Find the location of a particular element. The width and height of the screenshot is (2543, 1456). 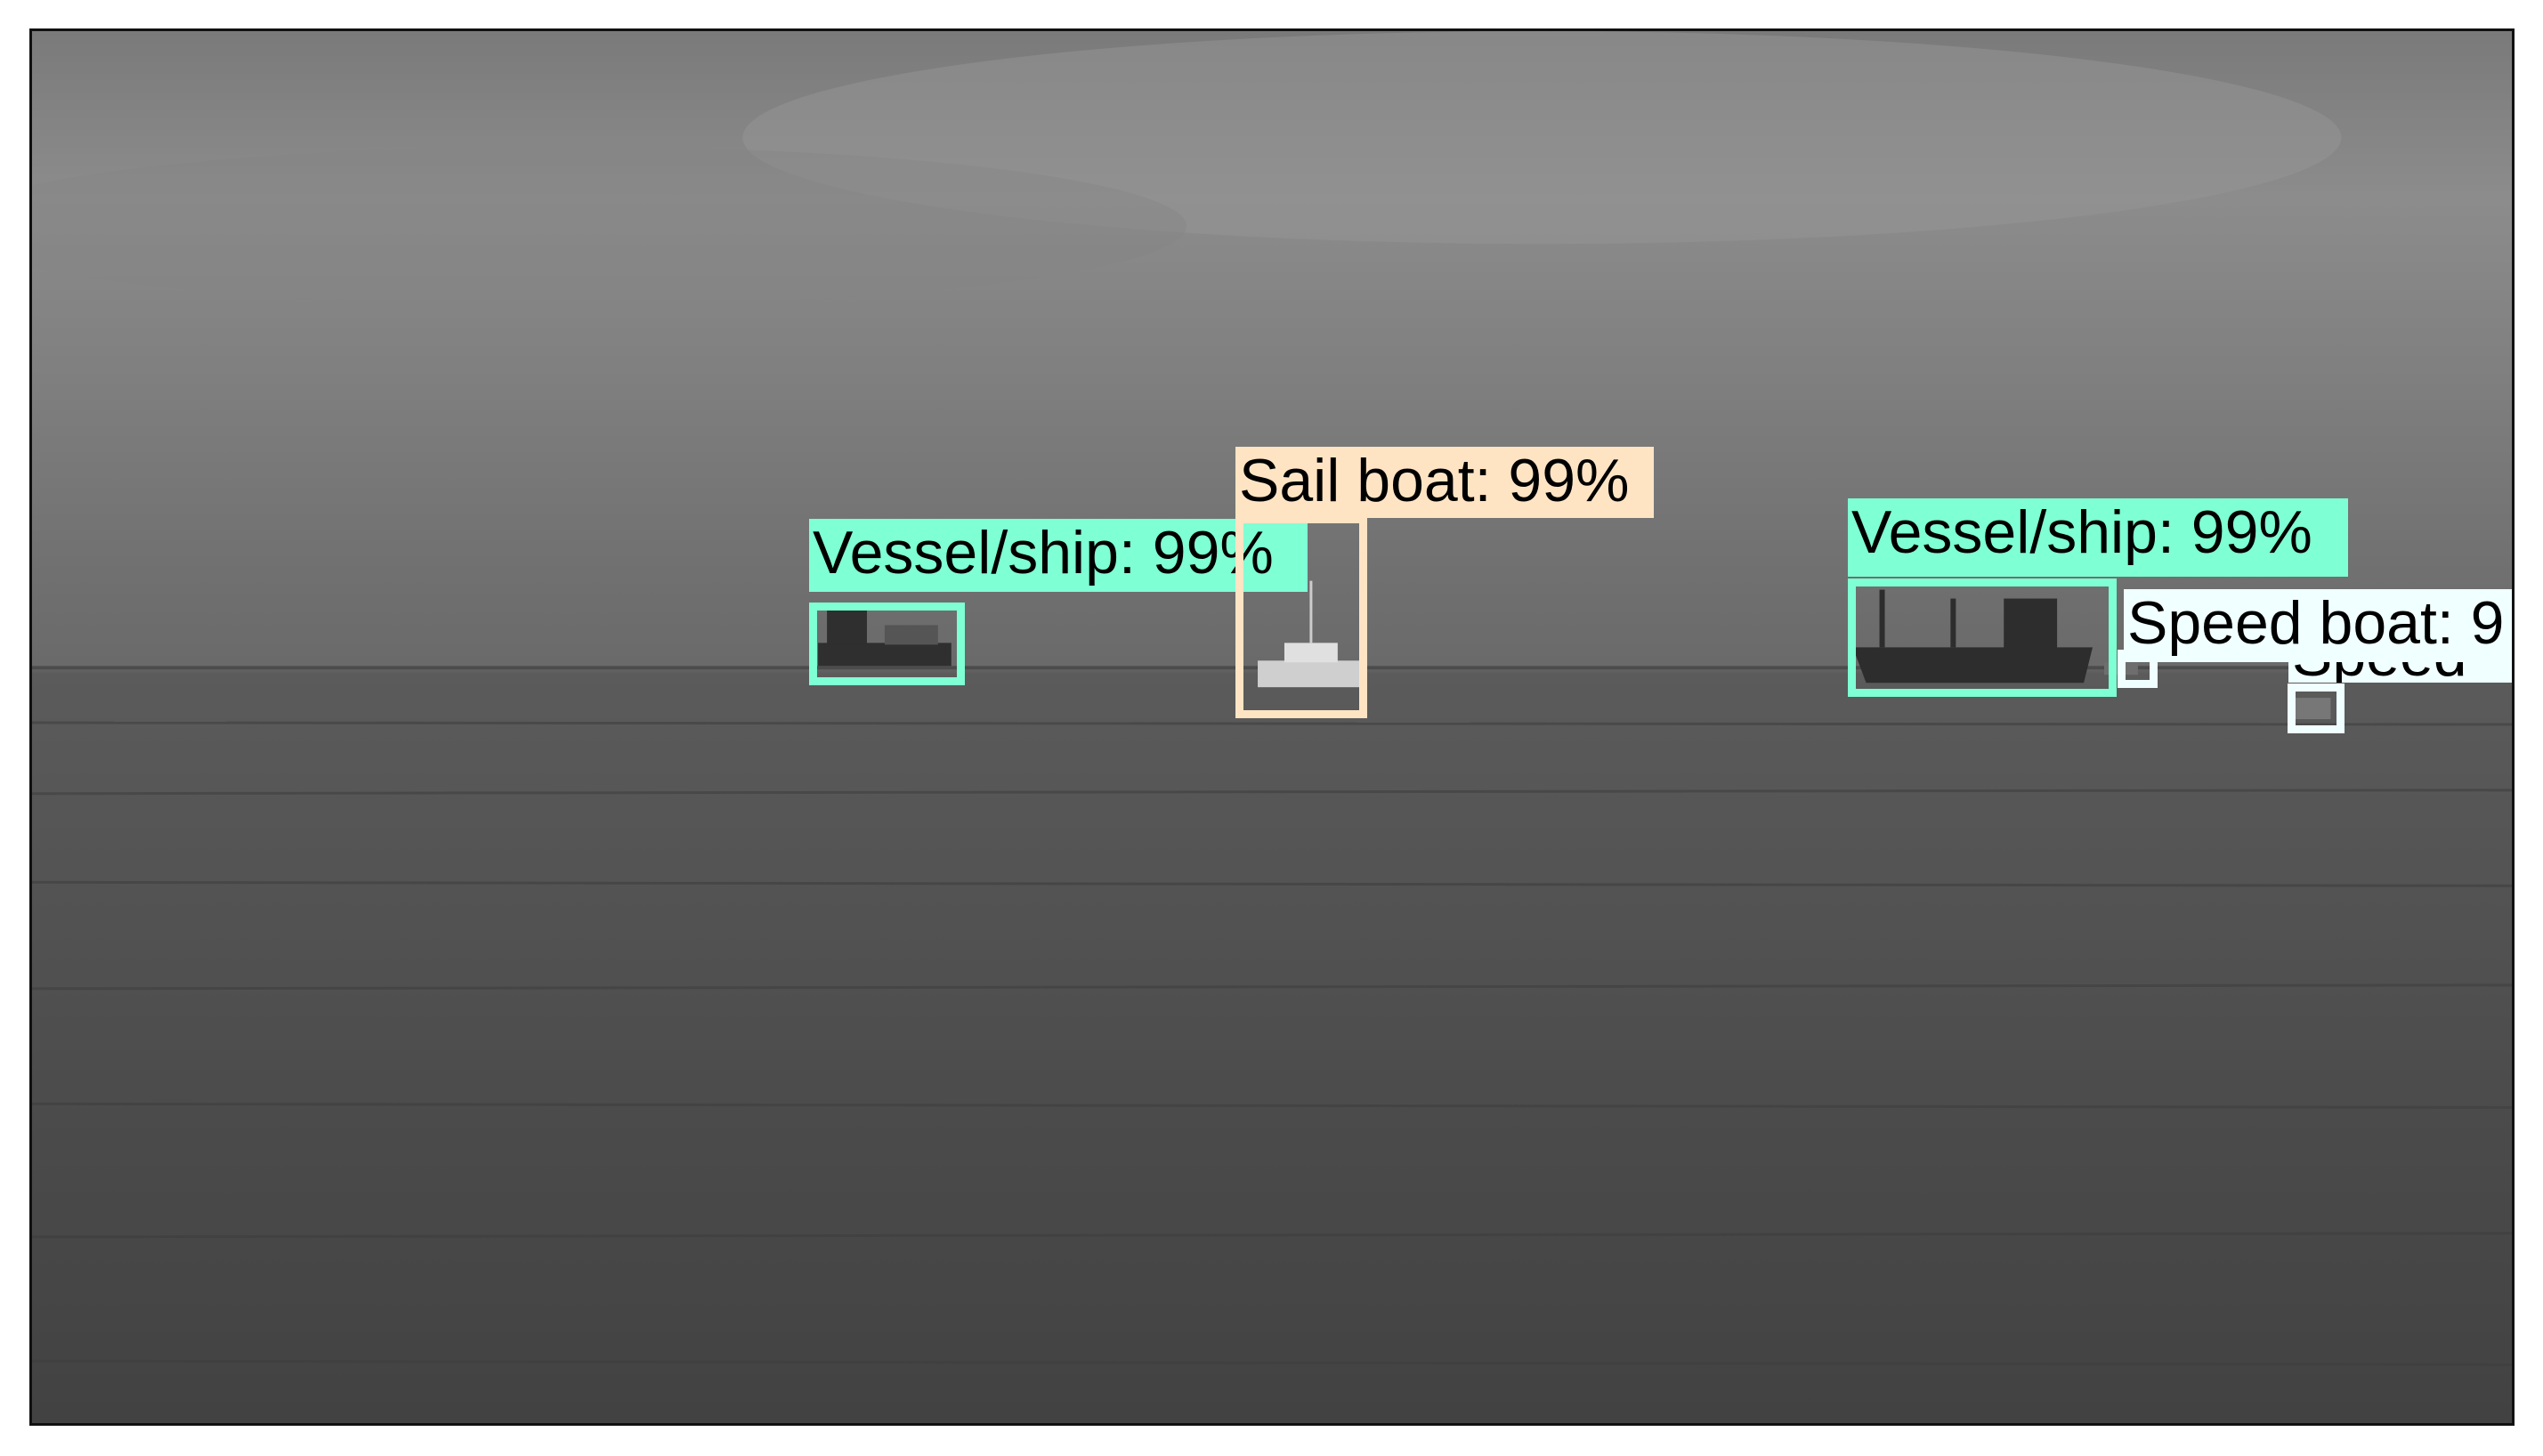

detection-box-speedboat is located at coordinates (2316, 708).